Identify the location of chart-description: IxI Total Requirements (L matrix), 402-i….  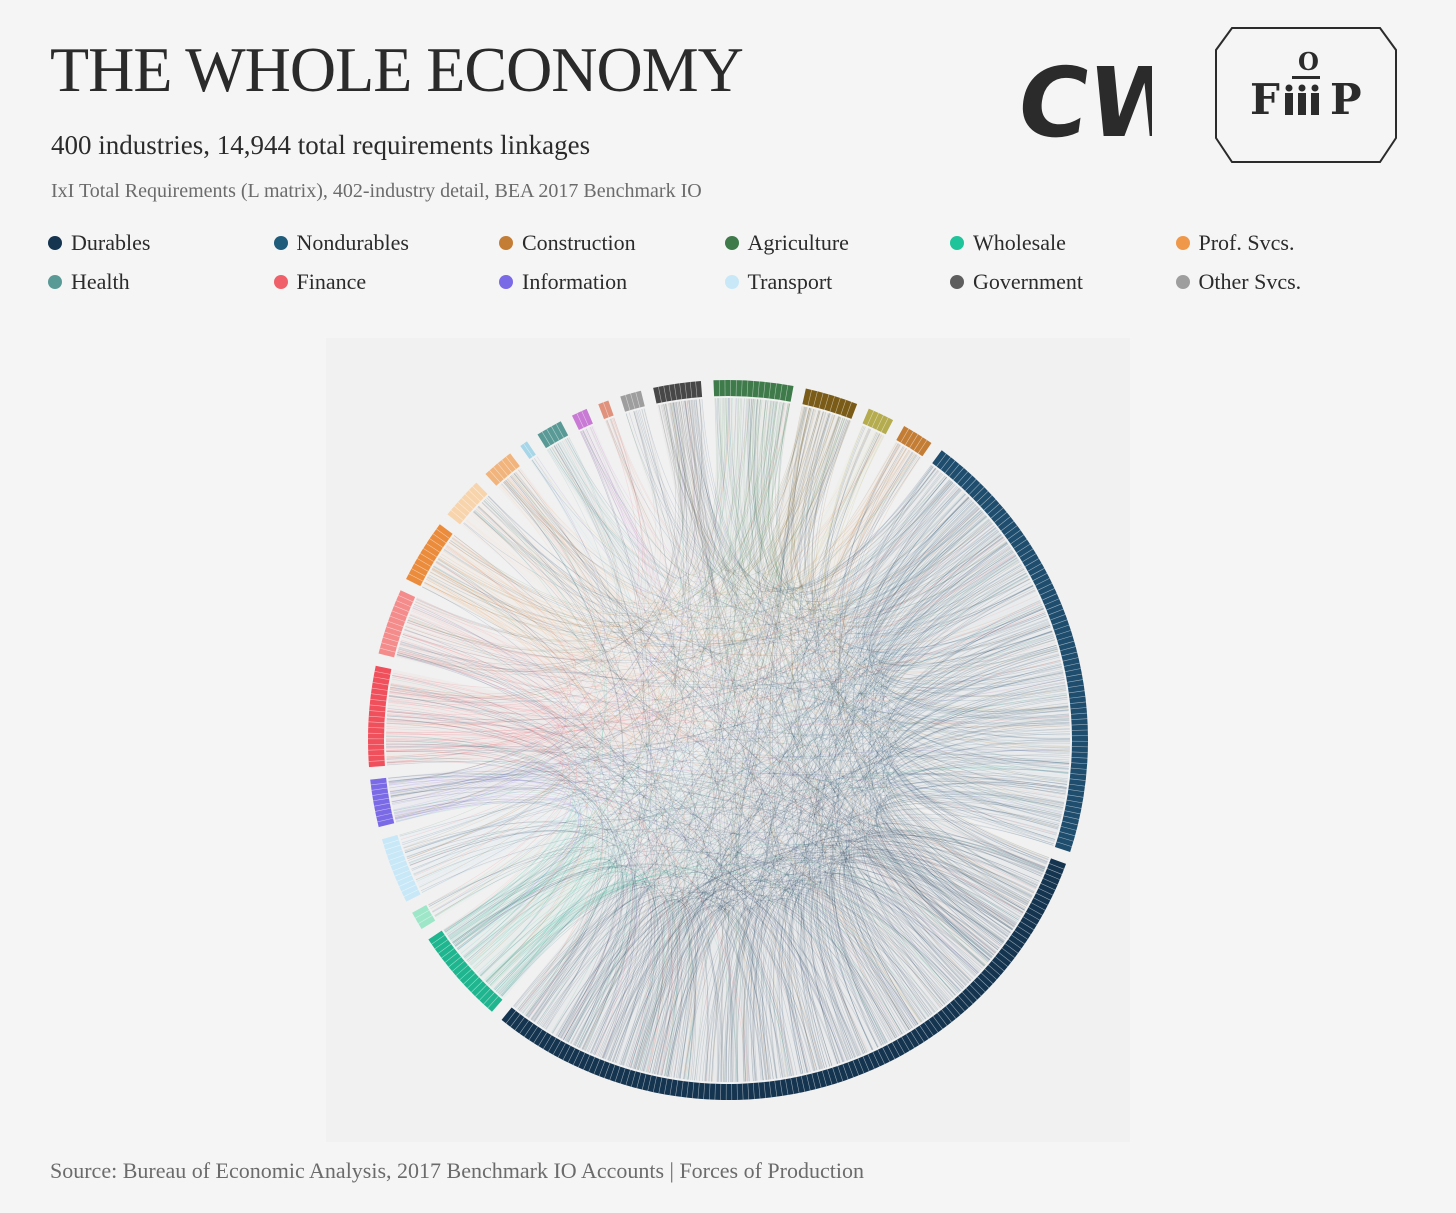
(376, 191).